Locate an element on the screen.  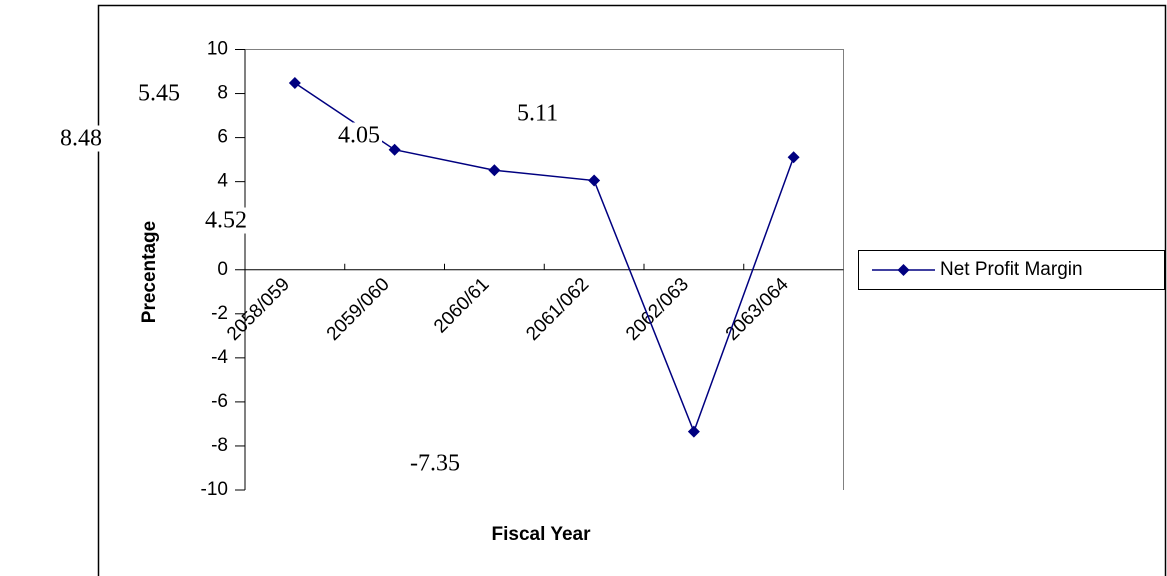
x-tick-label: 2062/063 is located at coordinates (657, 309).